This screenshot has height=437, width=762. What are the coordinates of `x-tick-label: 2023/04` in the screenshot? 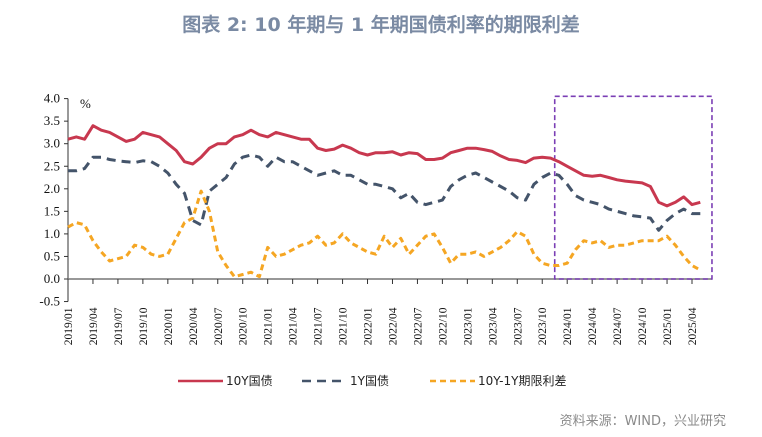 It's located at (493, 326).